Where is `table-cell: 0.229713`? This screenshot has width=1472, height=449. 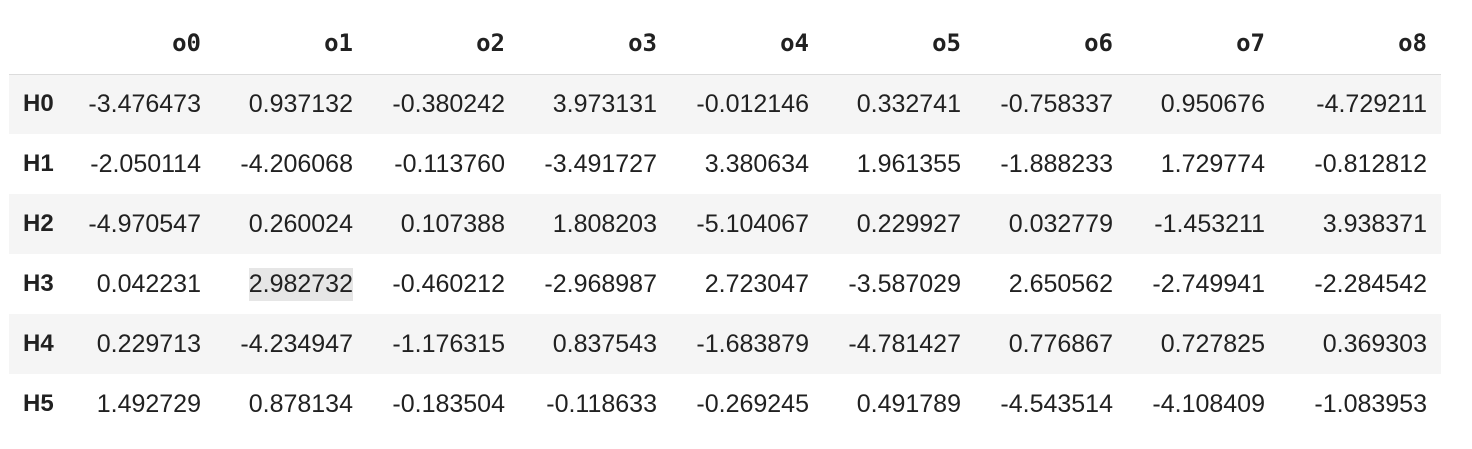 table-cell: 0.229713 is located at coordinates (140, 344).